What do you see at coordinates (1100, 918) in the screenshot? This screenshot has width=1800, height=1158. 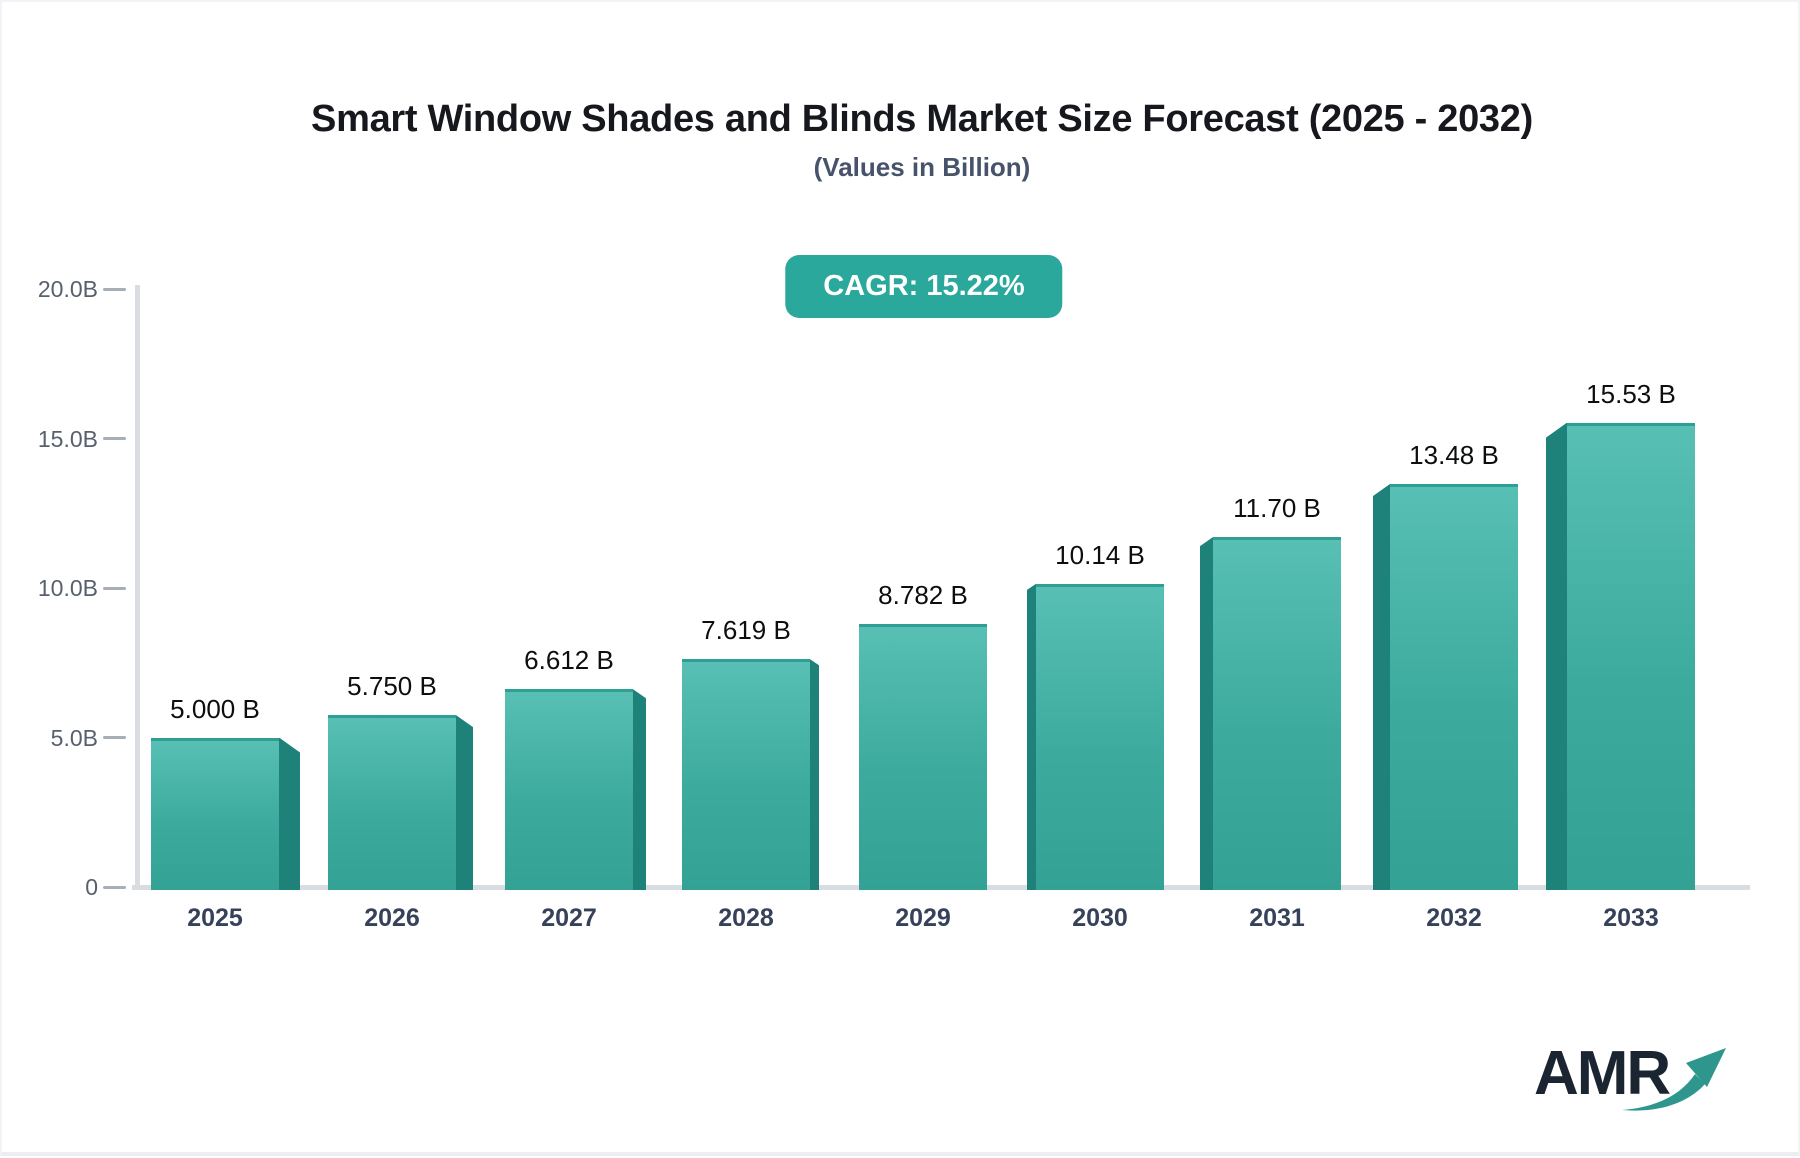 I see `x-axis-category-label: 2030` at bounding box center [1100, 918].